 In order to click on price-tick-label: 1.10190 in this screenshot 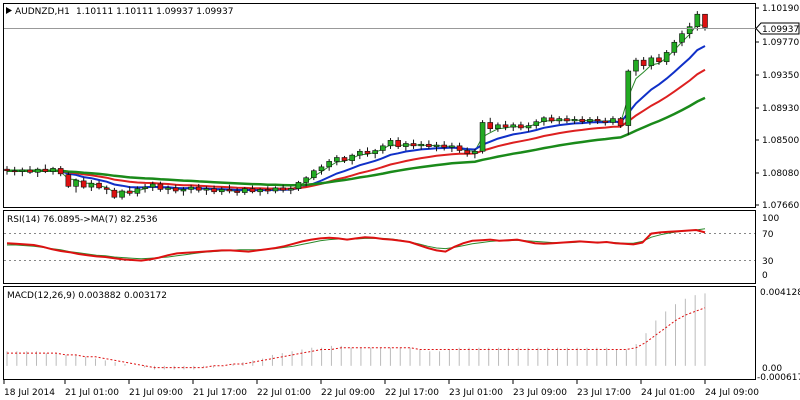, I will do `click(780, 9)`.